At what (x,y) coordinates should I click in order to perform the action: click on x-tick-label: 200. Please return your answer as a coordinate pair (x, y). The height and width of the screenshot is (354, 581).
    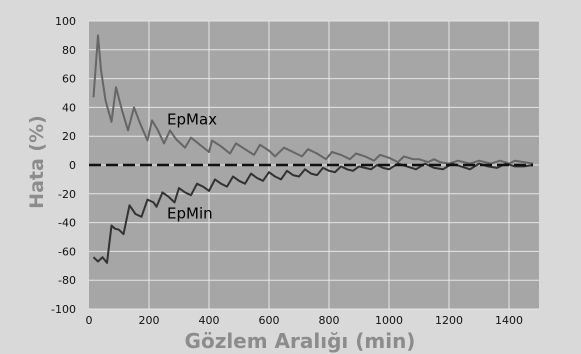
    Looking at the image, I should click on (149, 320).